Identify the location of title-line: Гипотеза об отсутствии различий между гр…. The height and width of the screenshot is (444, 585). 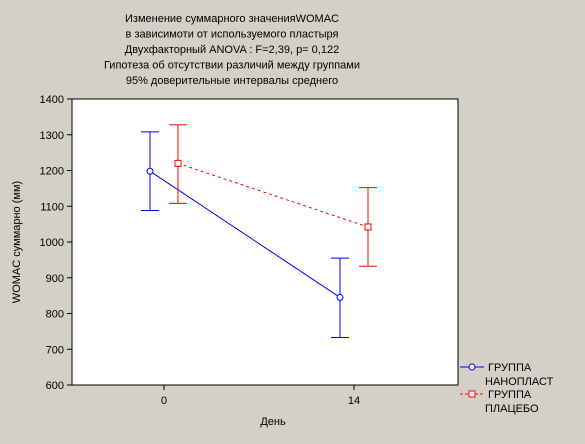
(232, 66).